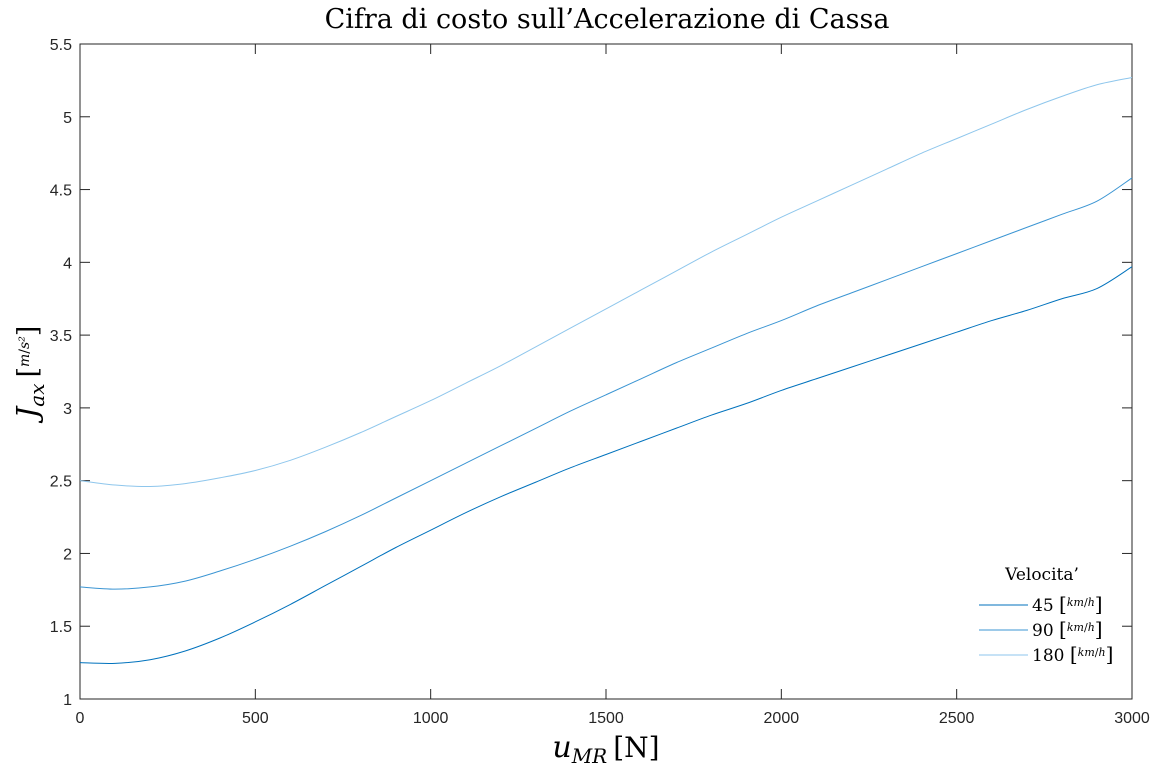  I want to click on legend-item-90: 90 [km/h], so click(1041, 629).